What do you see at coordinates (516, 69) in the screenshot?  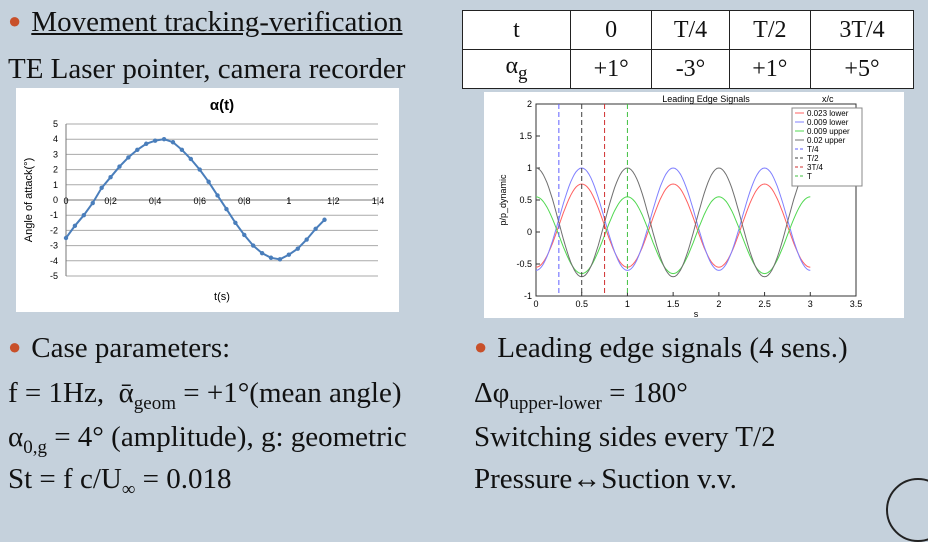 I see `table-cell: αg` at bounding box center [516, 69].